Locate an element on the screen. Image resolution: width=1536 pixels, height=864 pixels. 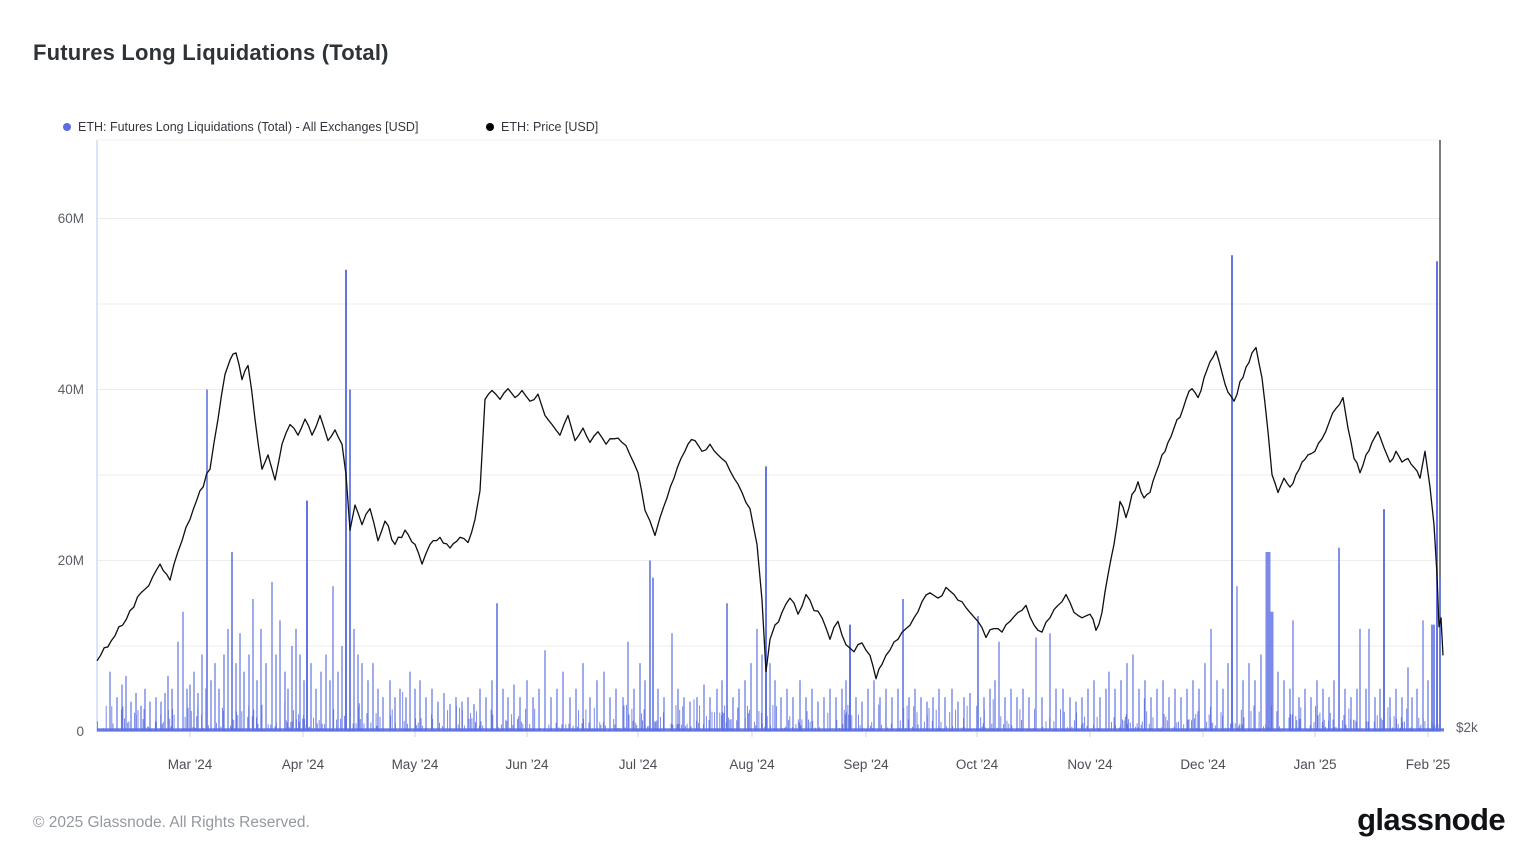
svg-text: Feb '25 is located at coordinates (1428, 764).